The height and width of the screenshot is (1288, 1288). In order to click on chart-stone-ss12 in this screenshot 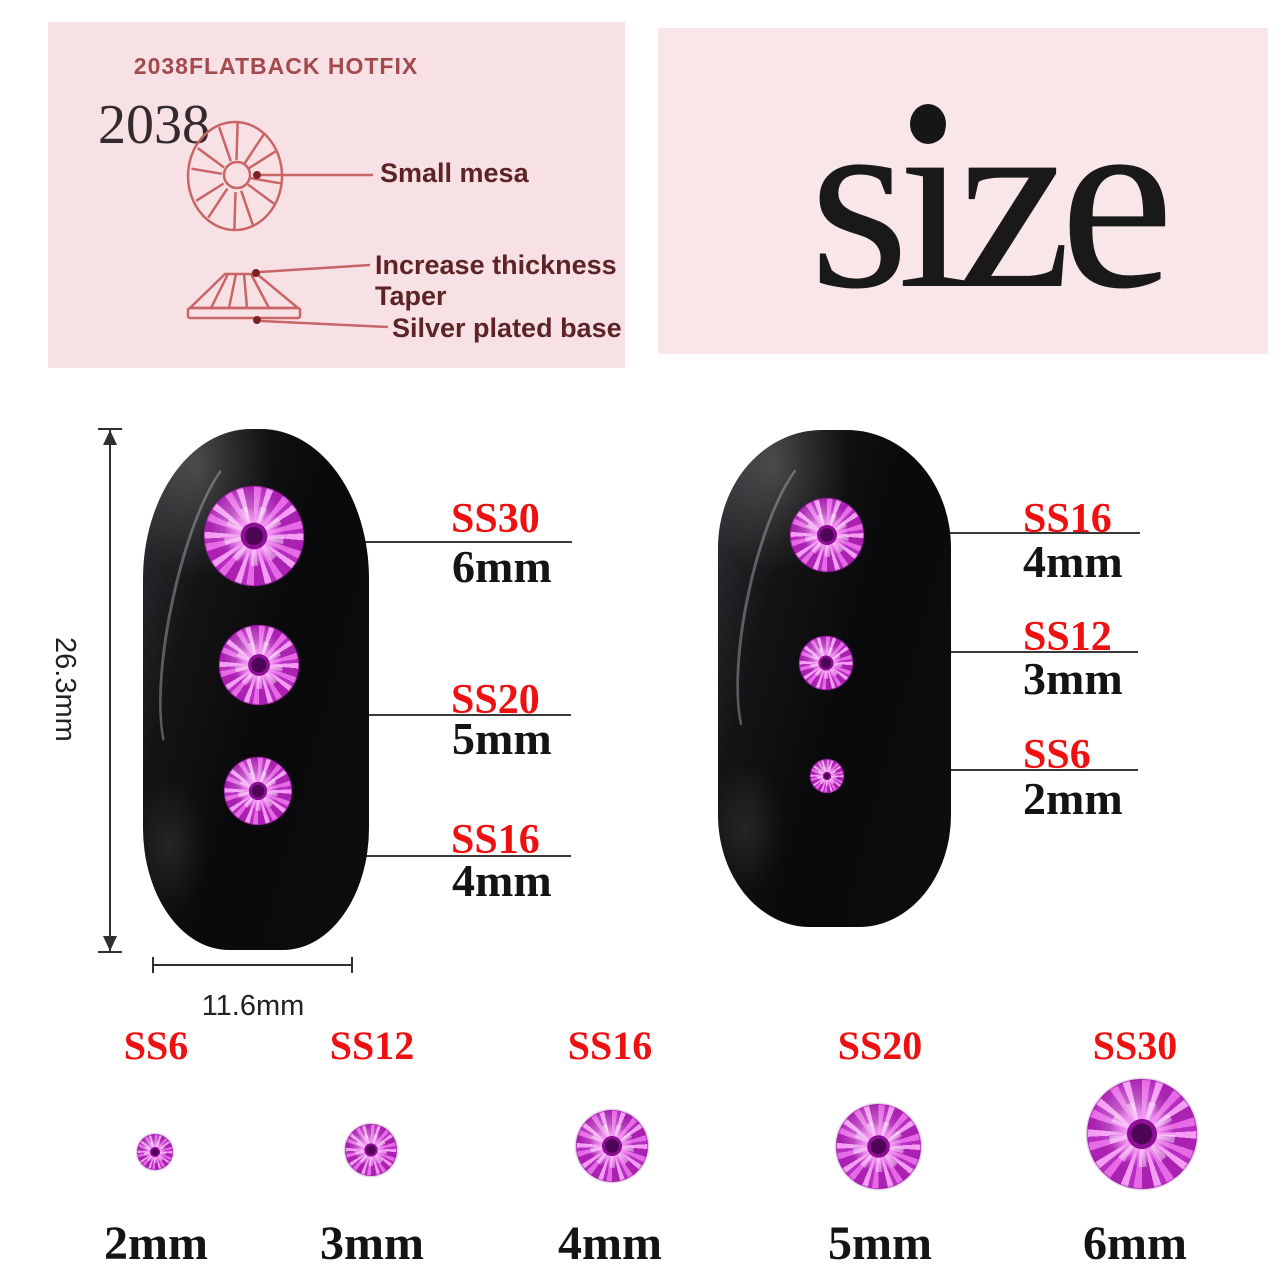, I will do `click(371, 1150)`.